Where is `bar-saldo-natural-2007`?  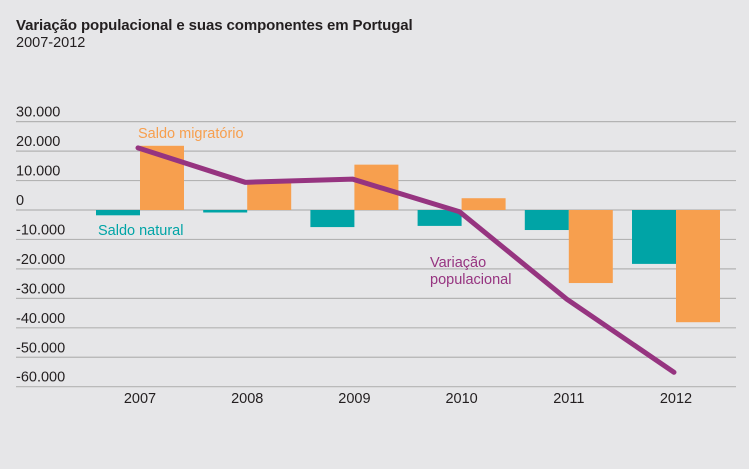 bar-saldo-natural-2007 is located at coordinates (118, 213).